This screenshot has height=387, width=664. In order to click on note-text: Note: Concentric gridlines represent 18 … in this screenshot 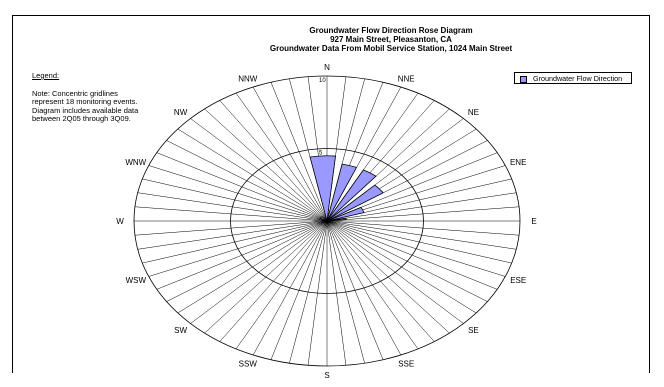, I will do `click(85, 106)`.